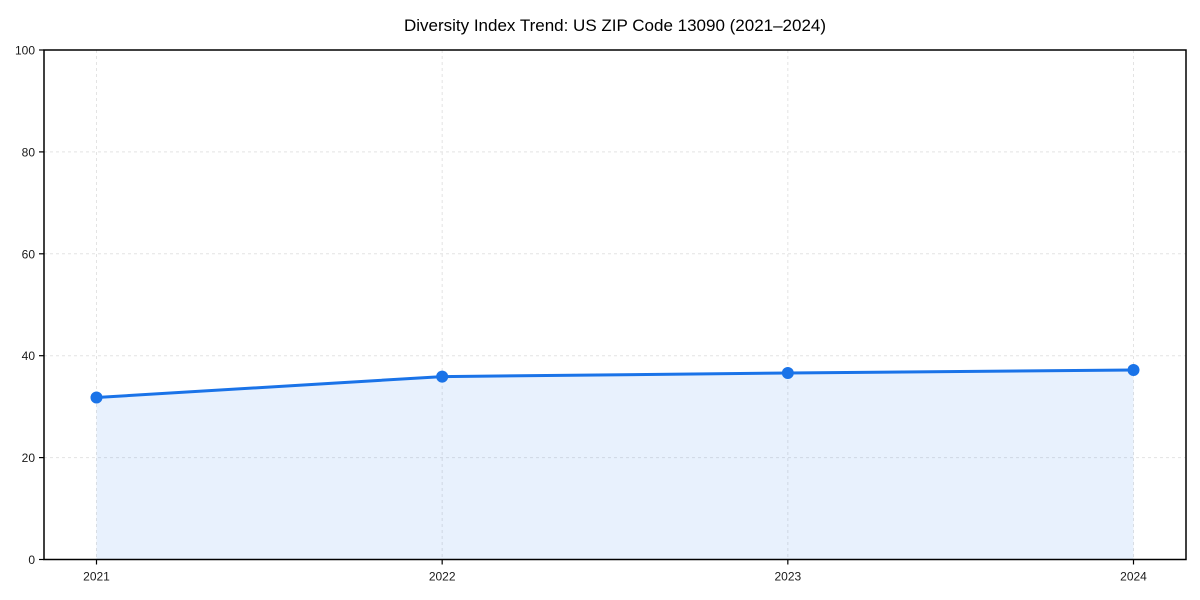 This screenshot has width=1200, height=600. Describe the element at coordinates (442, 577) in the screenshot. I see `x-tick-label: 2022` at that location.